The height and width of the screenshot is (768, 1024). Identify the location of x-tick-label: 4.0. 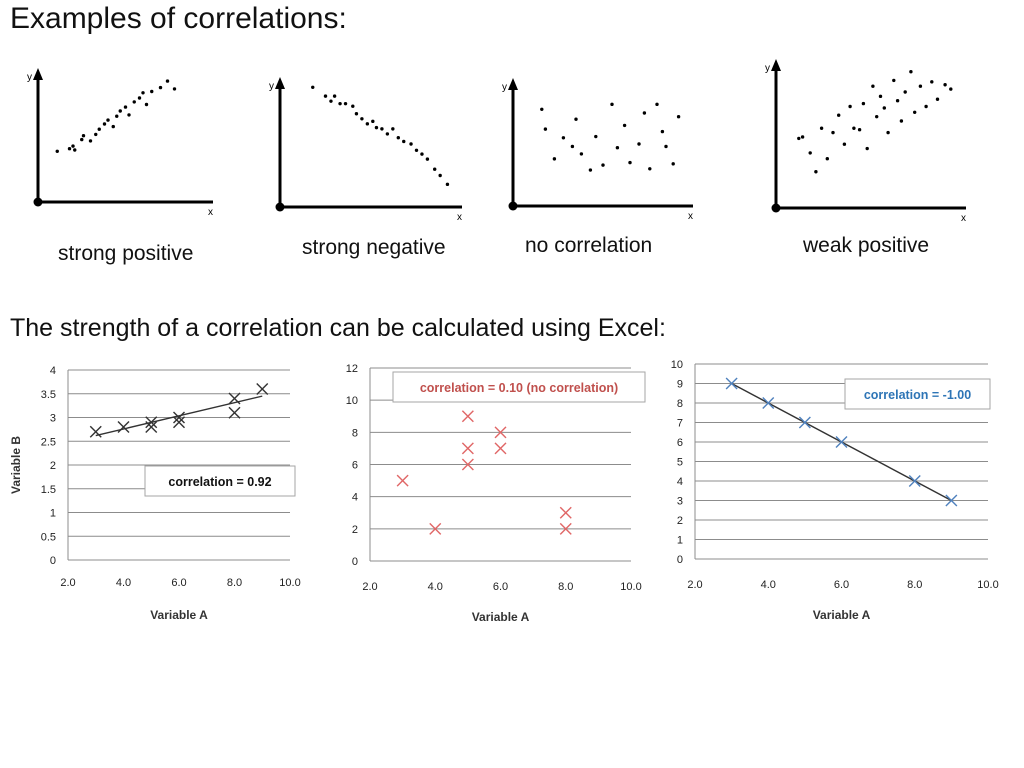
(123, 583).